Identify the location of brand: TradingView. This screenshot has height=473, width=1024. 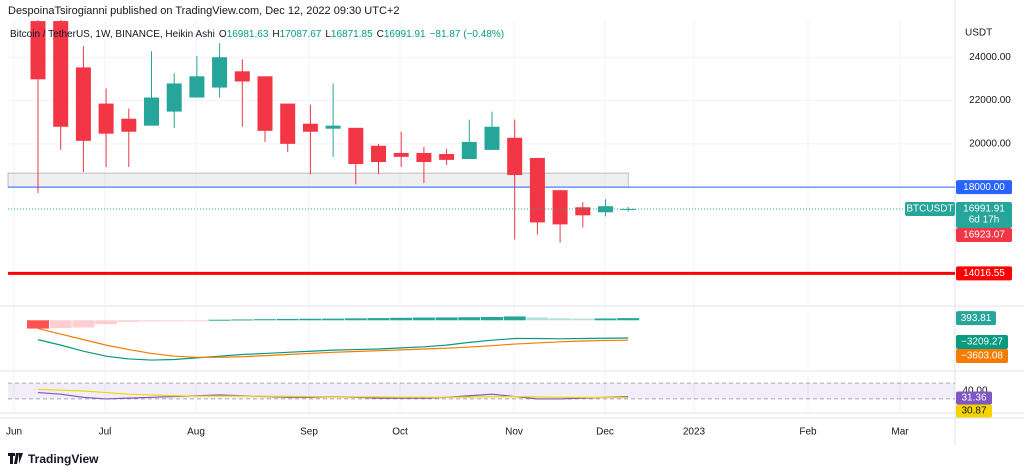
(63, 459).